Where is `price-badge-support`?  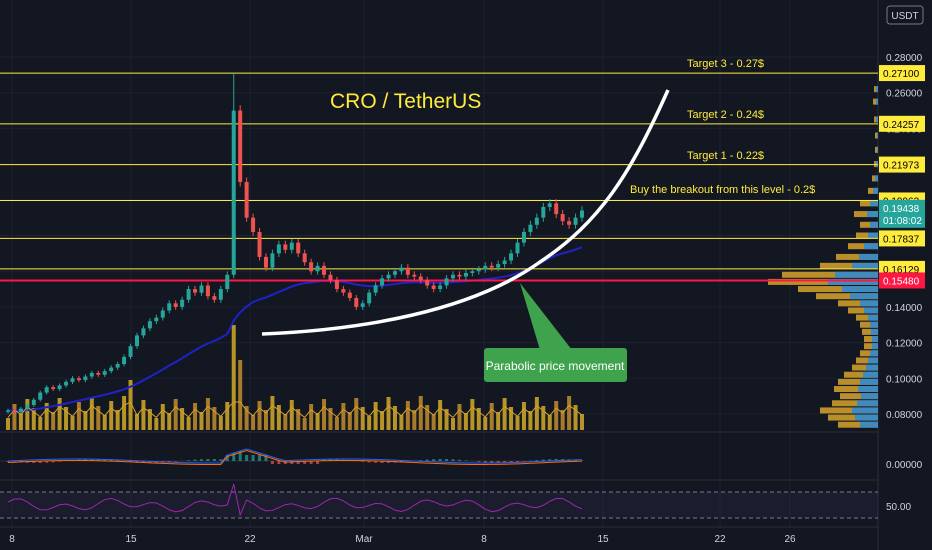 price-badge-support is located at coordinates (902, 238).